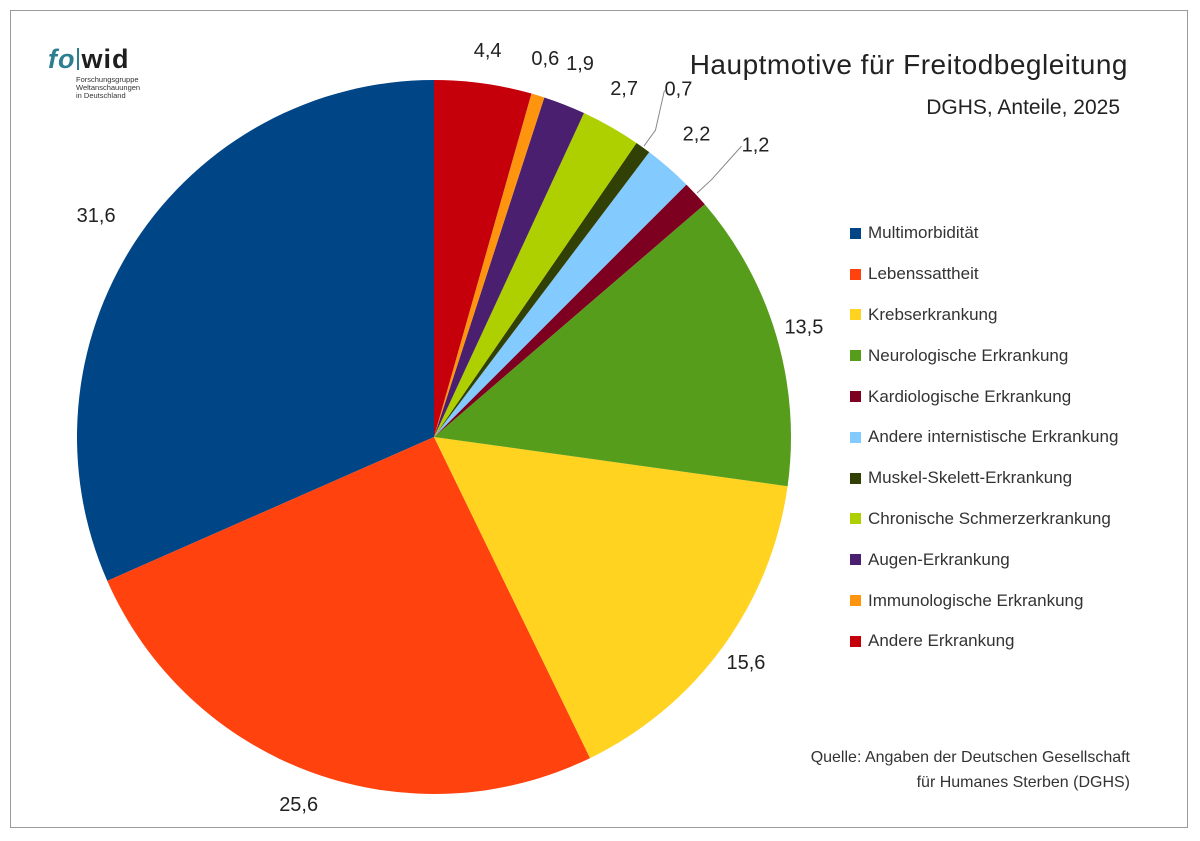 The width and height of the screenshot is (1200, 841). I want to click on logo-part-wid: wid, so click(105, 59).